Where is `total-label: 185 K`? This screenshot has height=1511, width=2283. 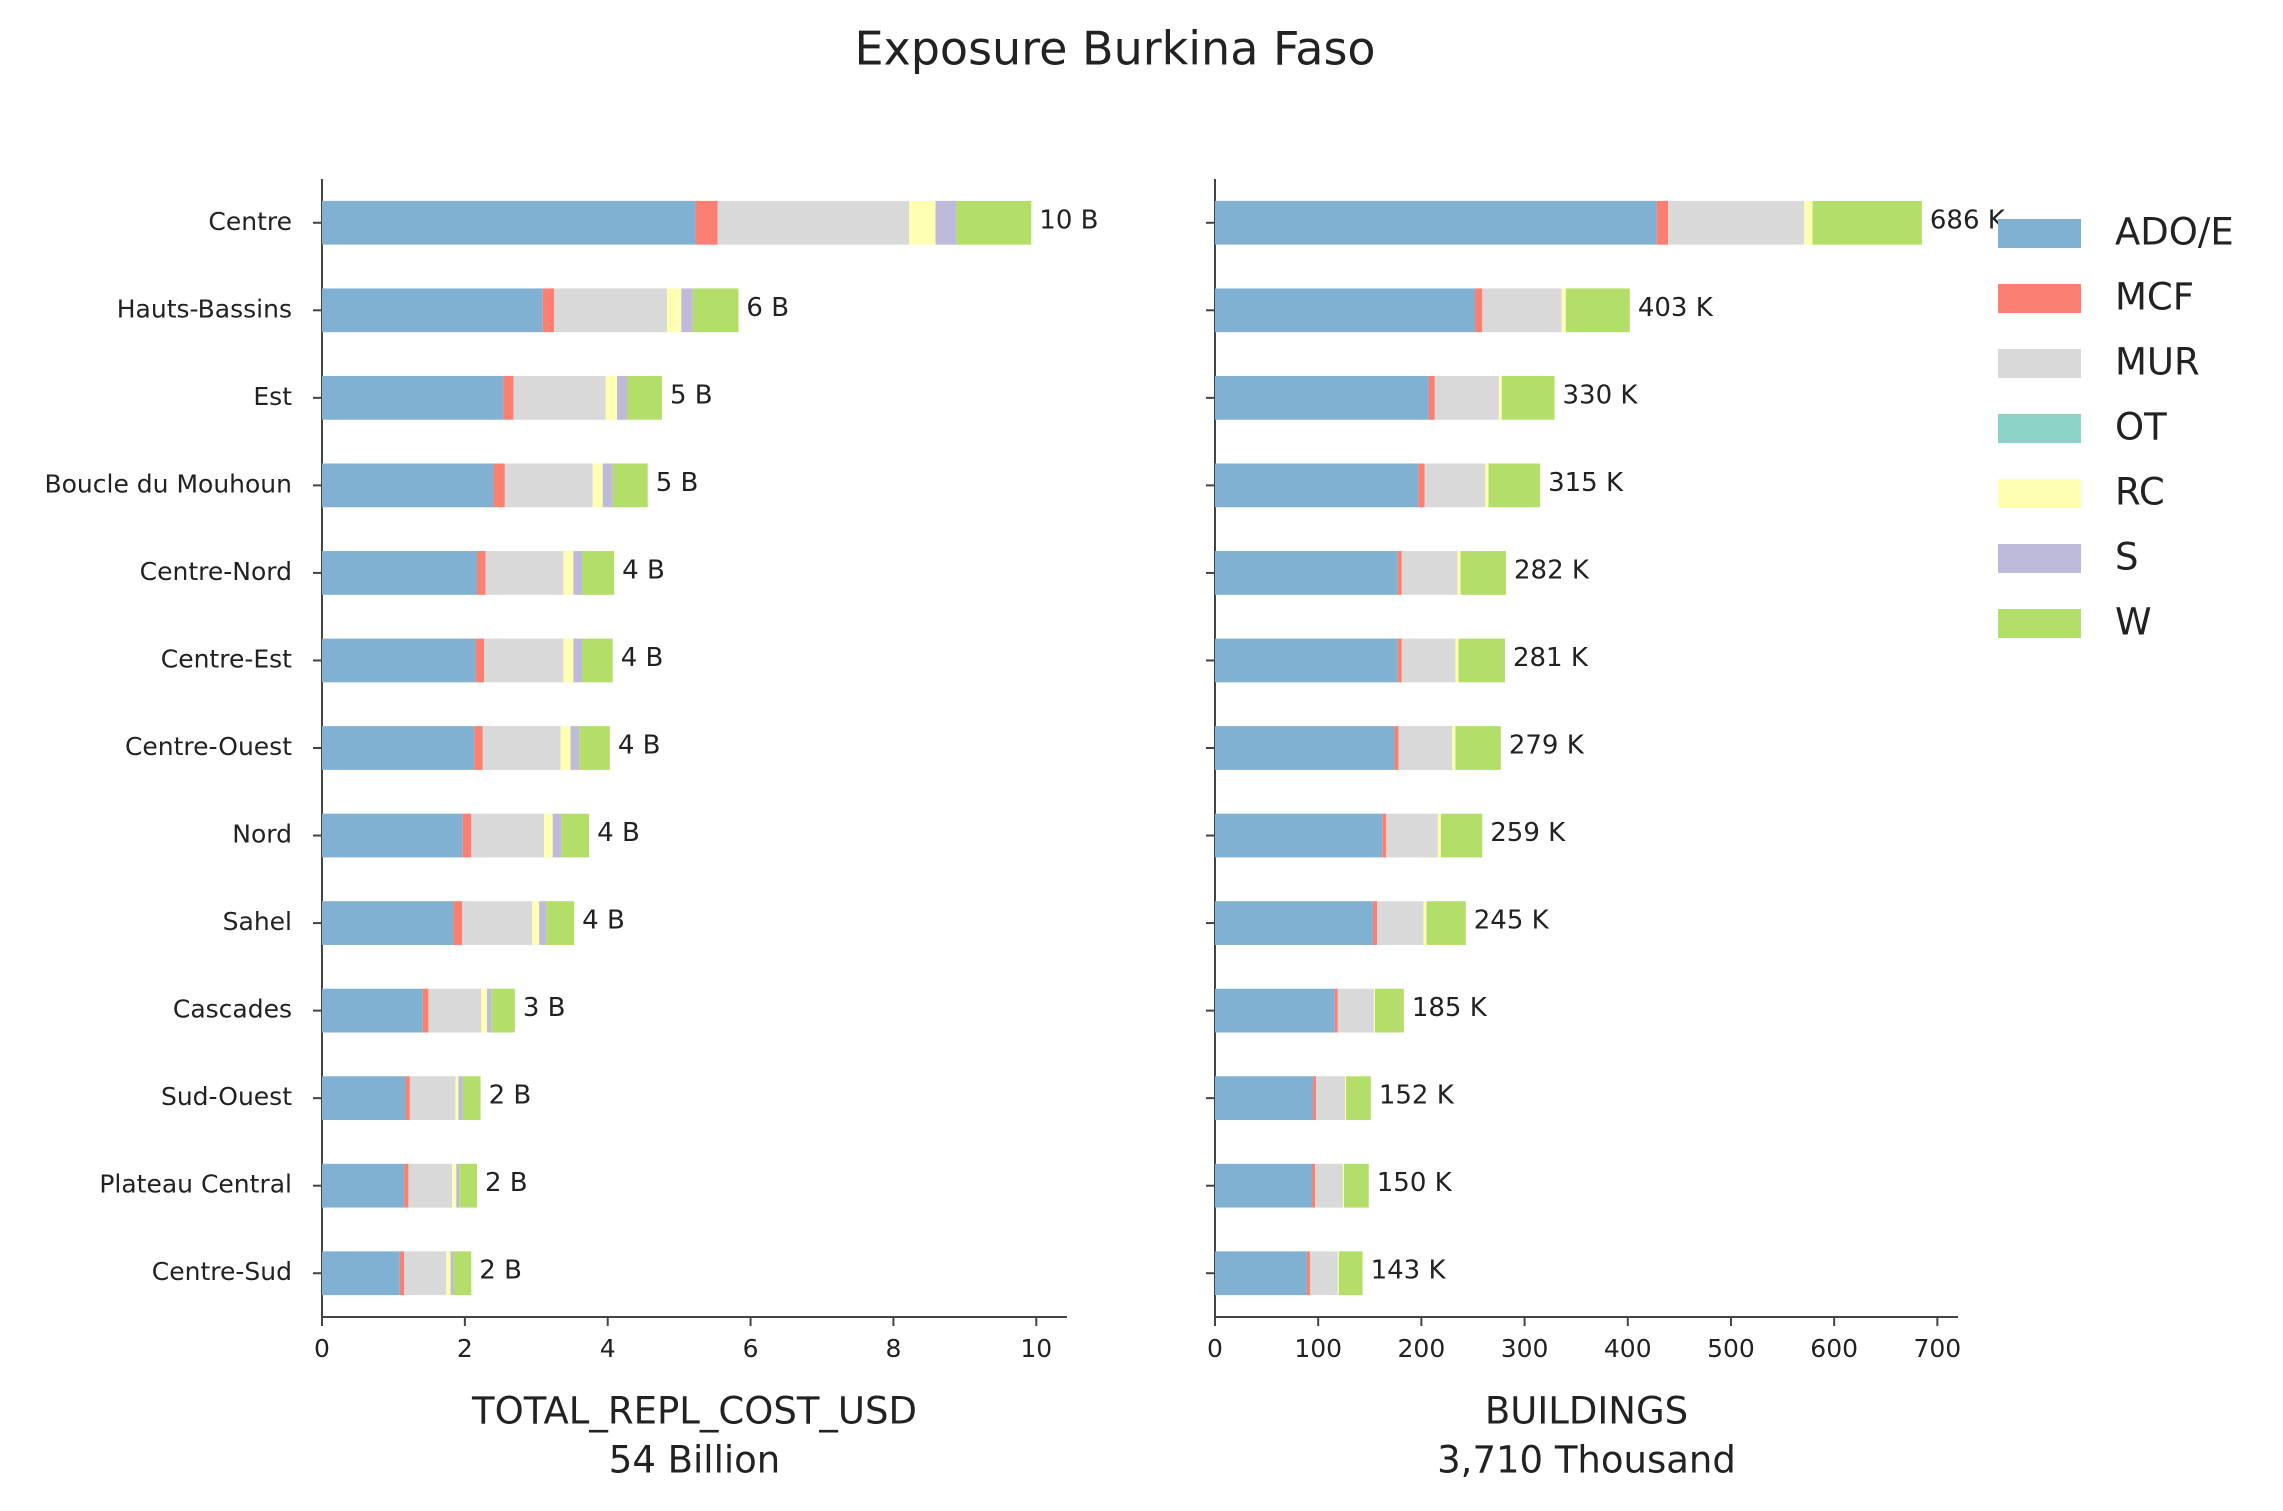
total-label: 185 K is located at coordinates (1450, 1008).